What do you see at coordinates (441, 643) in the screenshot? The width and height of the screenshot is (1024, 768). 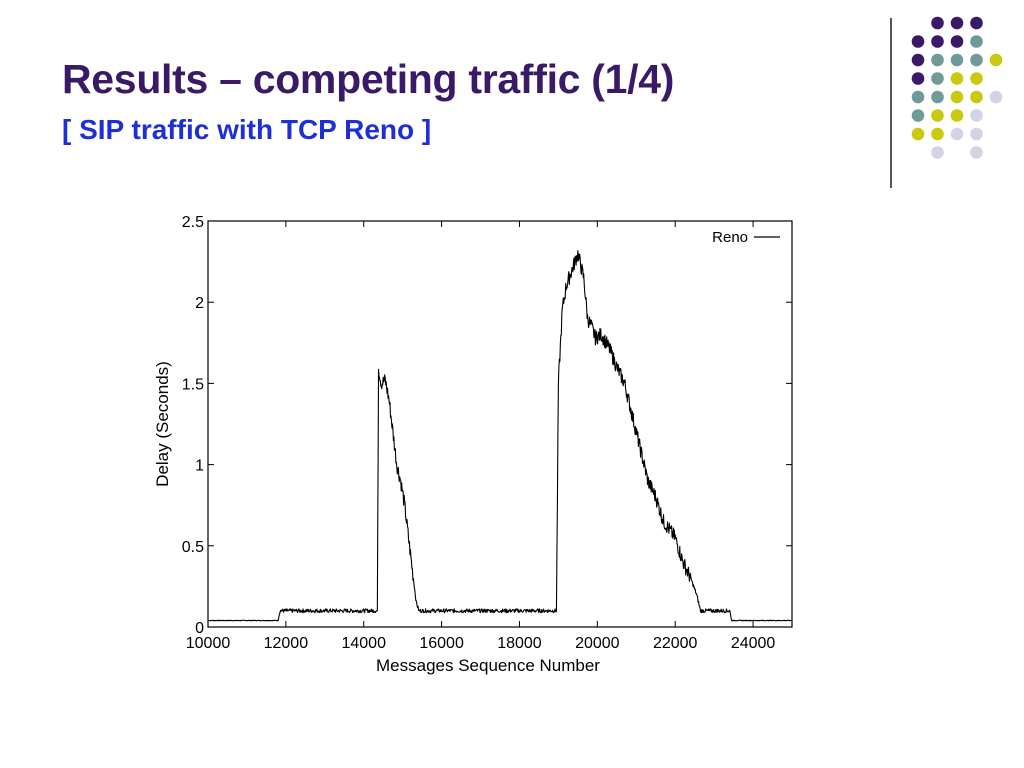 I see `x-tick-label: 16000` at bounding box center [441, 643].